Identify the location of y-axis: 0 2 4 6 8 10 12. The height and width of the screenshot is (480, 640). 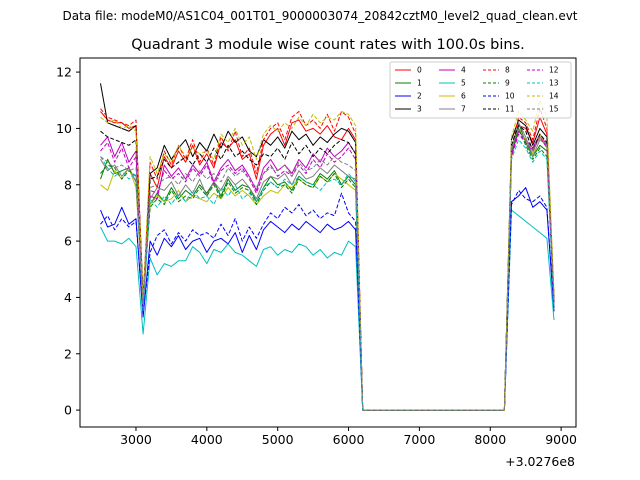
(68, 241).